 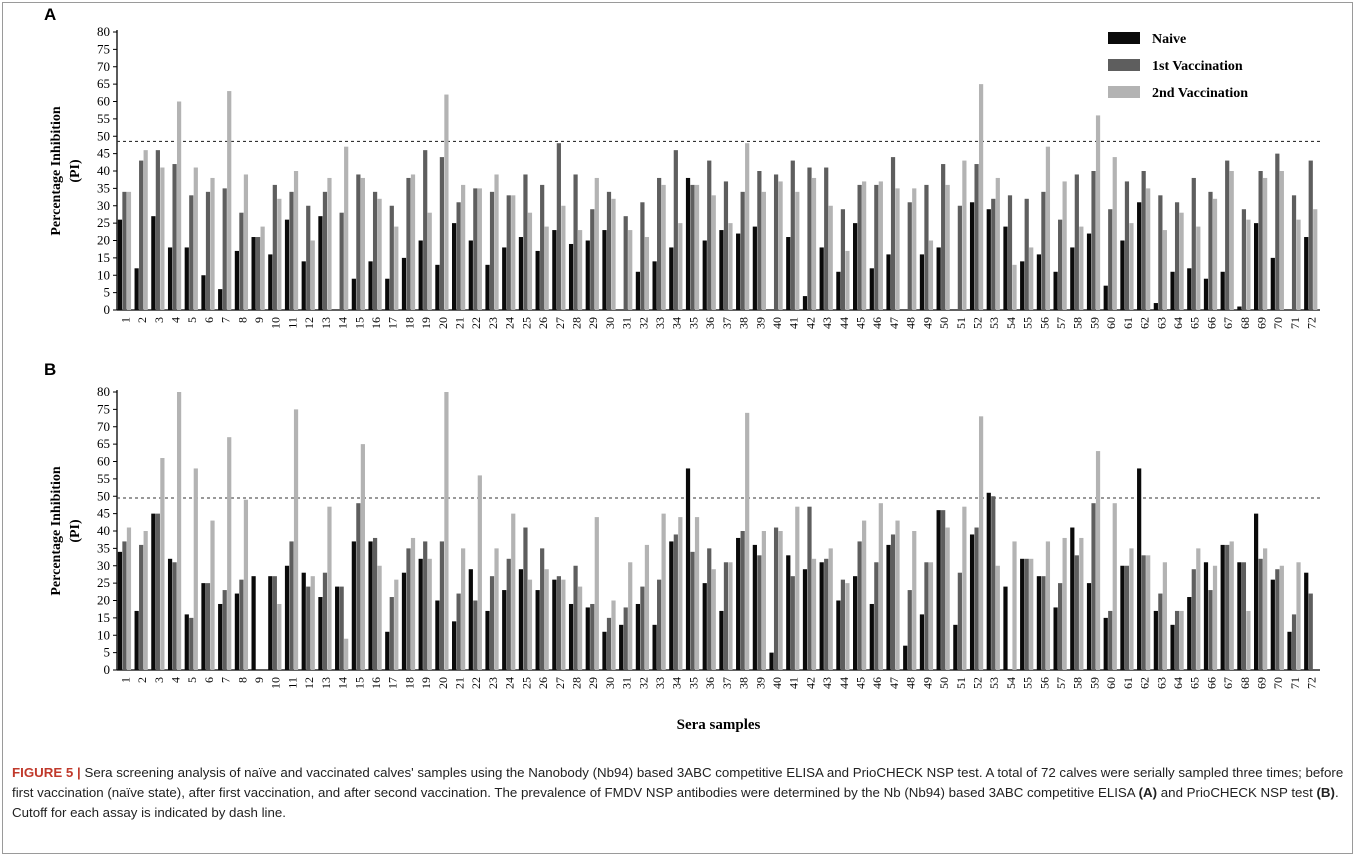 What do you see at coordinates (426, 683) in the screenshot?
I see `x-tick-label: 19` at bounding box center [426, 683].